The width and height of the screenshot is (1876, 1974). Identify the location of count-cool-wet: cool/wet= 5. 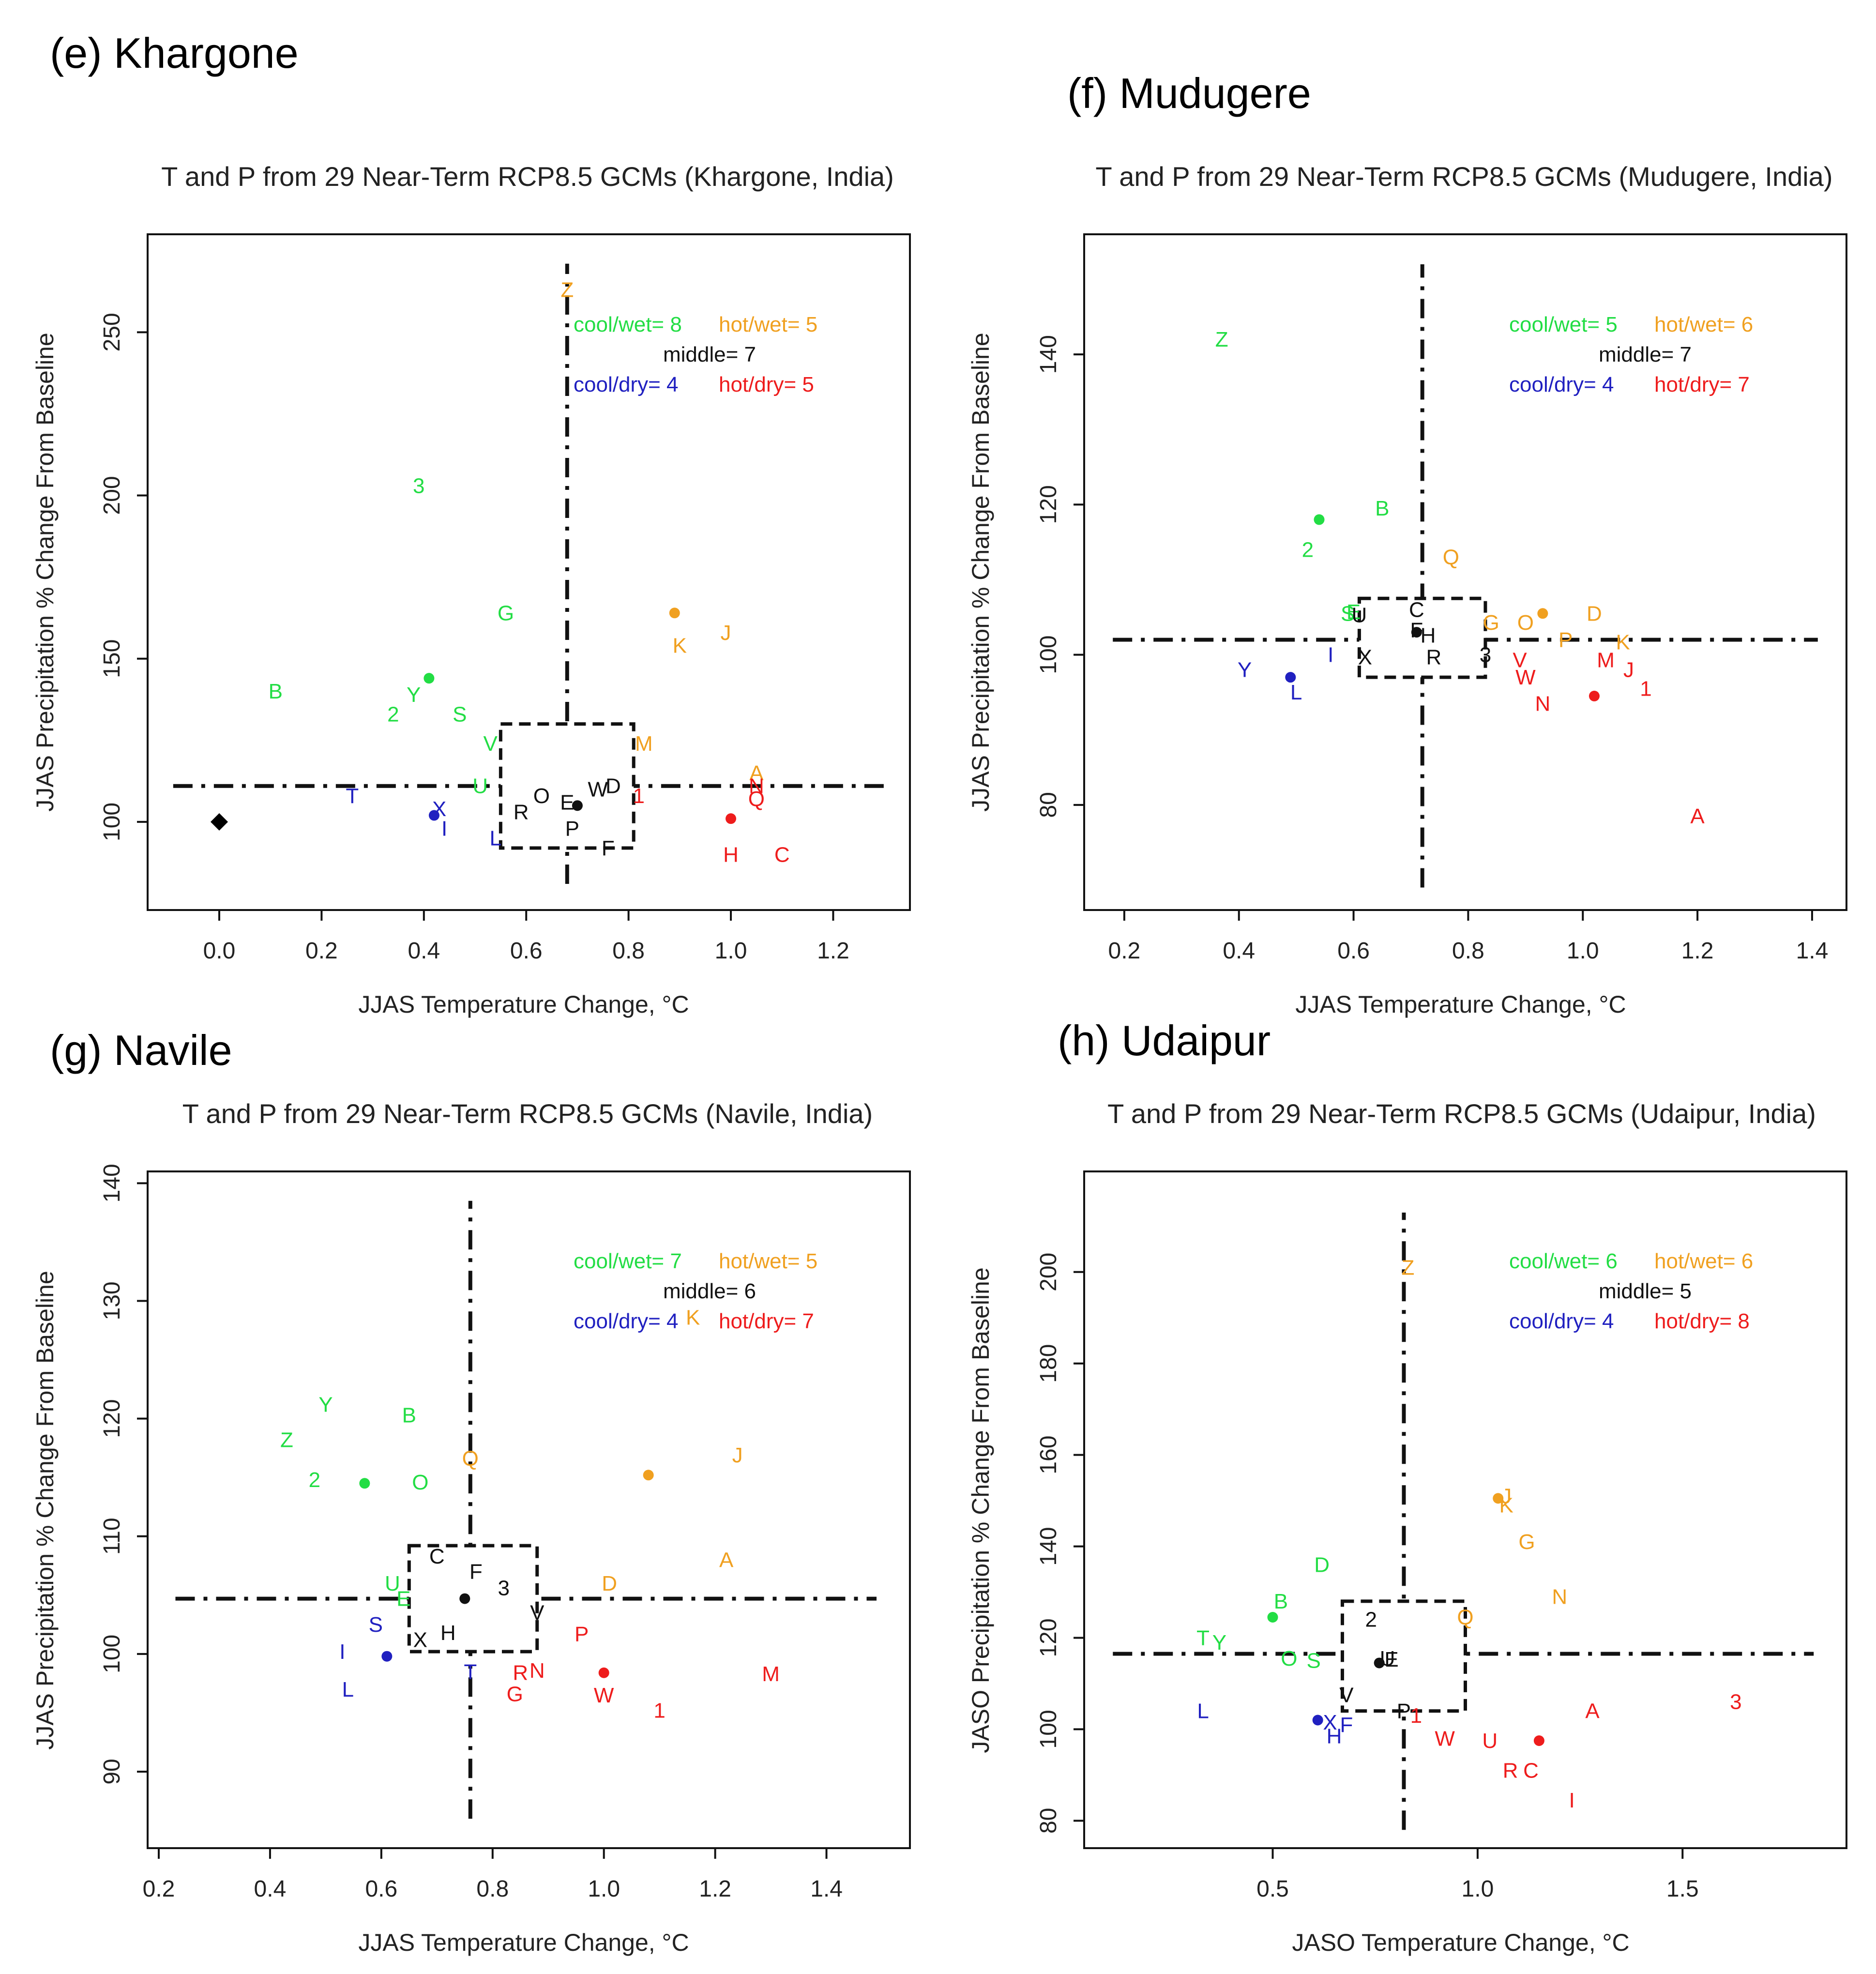
(1563, 324).